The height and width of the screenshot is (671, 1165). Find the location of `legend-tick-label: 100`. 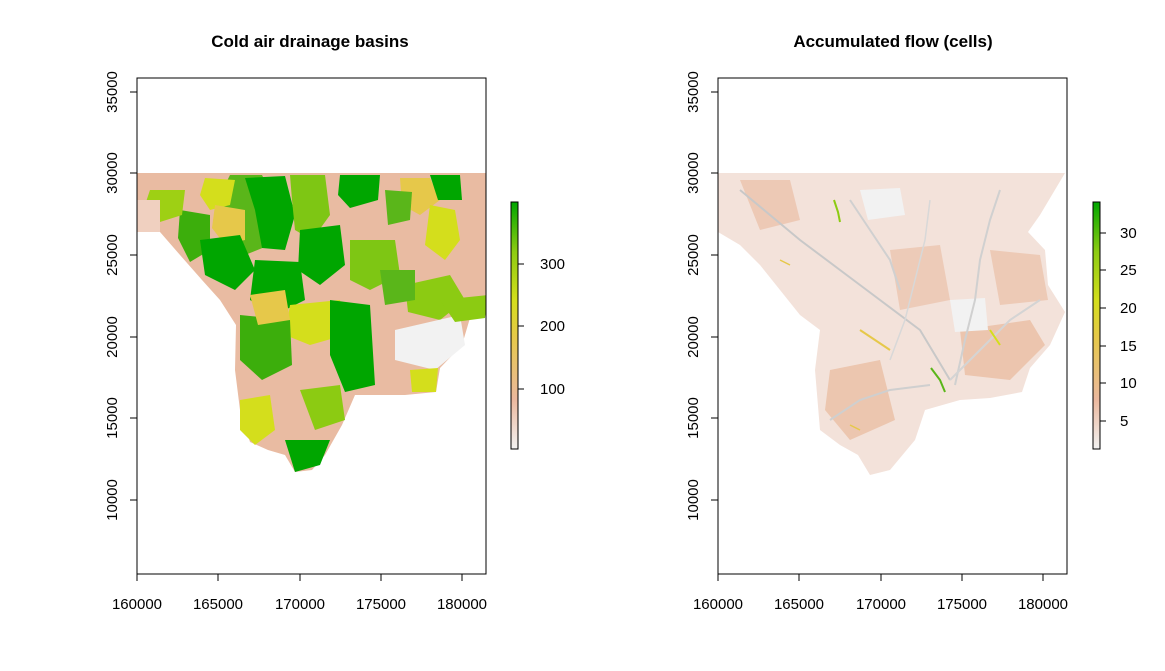

legend-tick-label: 100 is located at coordinates (552, 389).